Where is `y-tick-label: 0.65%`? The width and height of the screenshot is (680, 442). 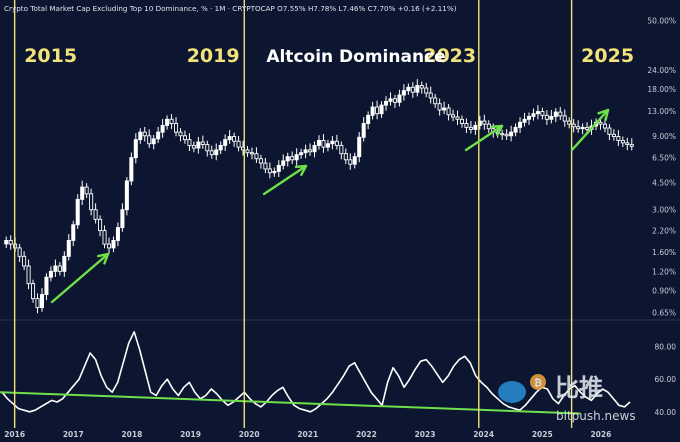
y-tick-label: 0.65% is located at coordinates (664, 313).